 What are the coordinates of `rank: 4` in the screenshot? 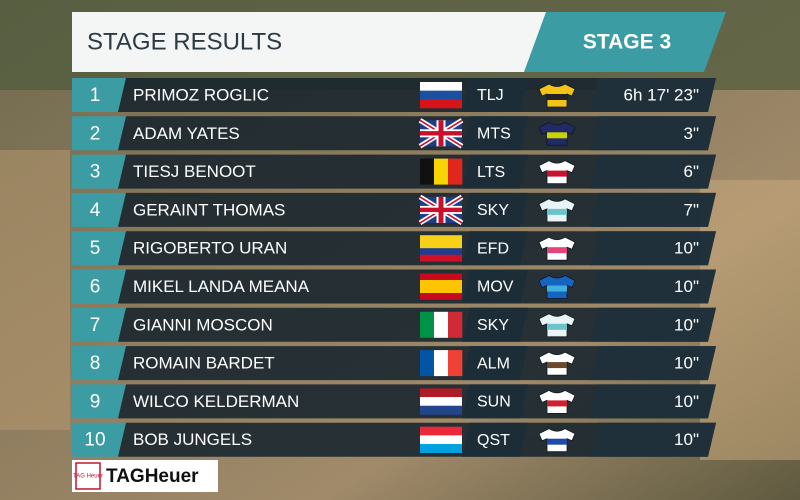 It's located at (95, 210).